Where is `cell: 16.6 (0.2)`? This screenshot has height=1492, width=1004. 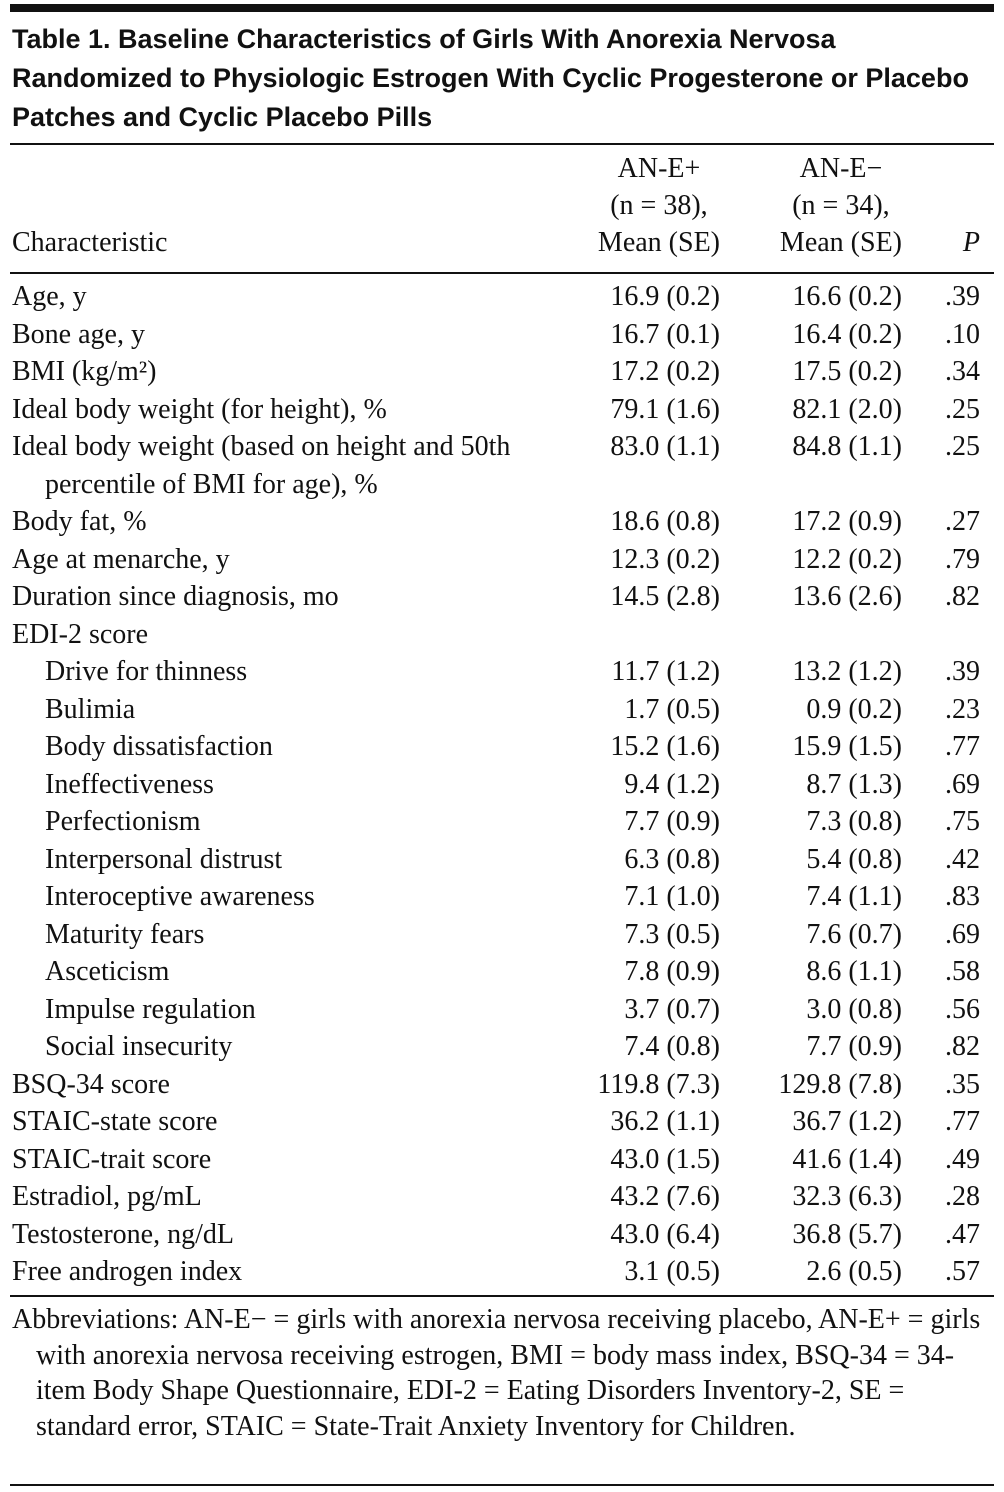
cell: 16.6 (0.2) is located at coordinates (847, 296).